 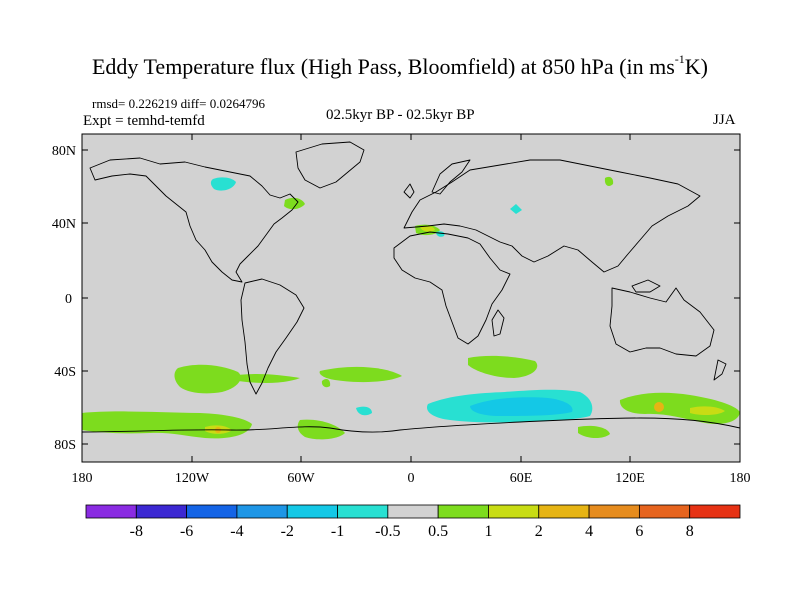 I want to click on colorbar-label: -8, so click(x=136, y=531).